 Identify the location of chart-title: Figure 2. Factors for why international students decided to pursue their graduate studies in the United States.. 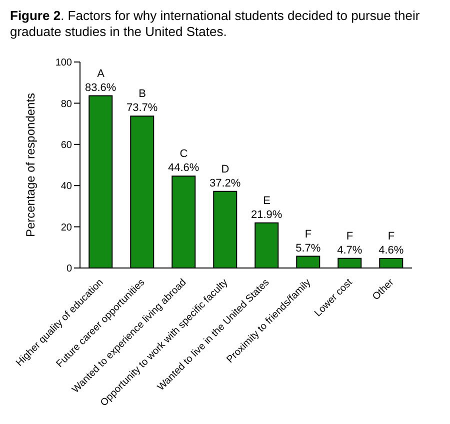
(215, 24).